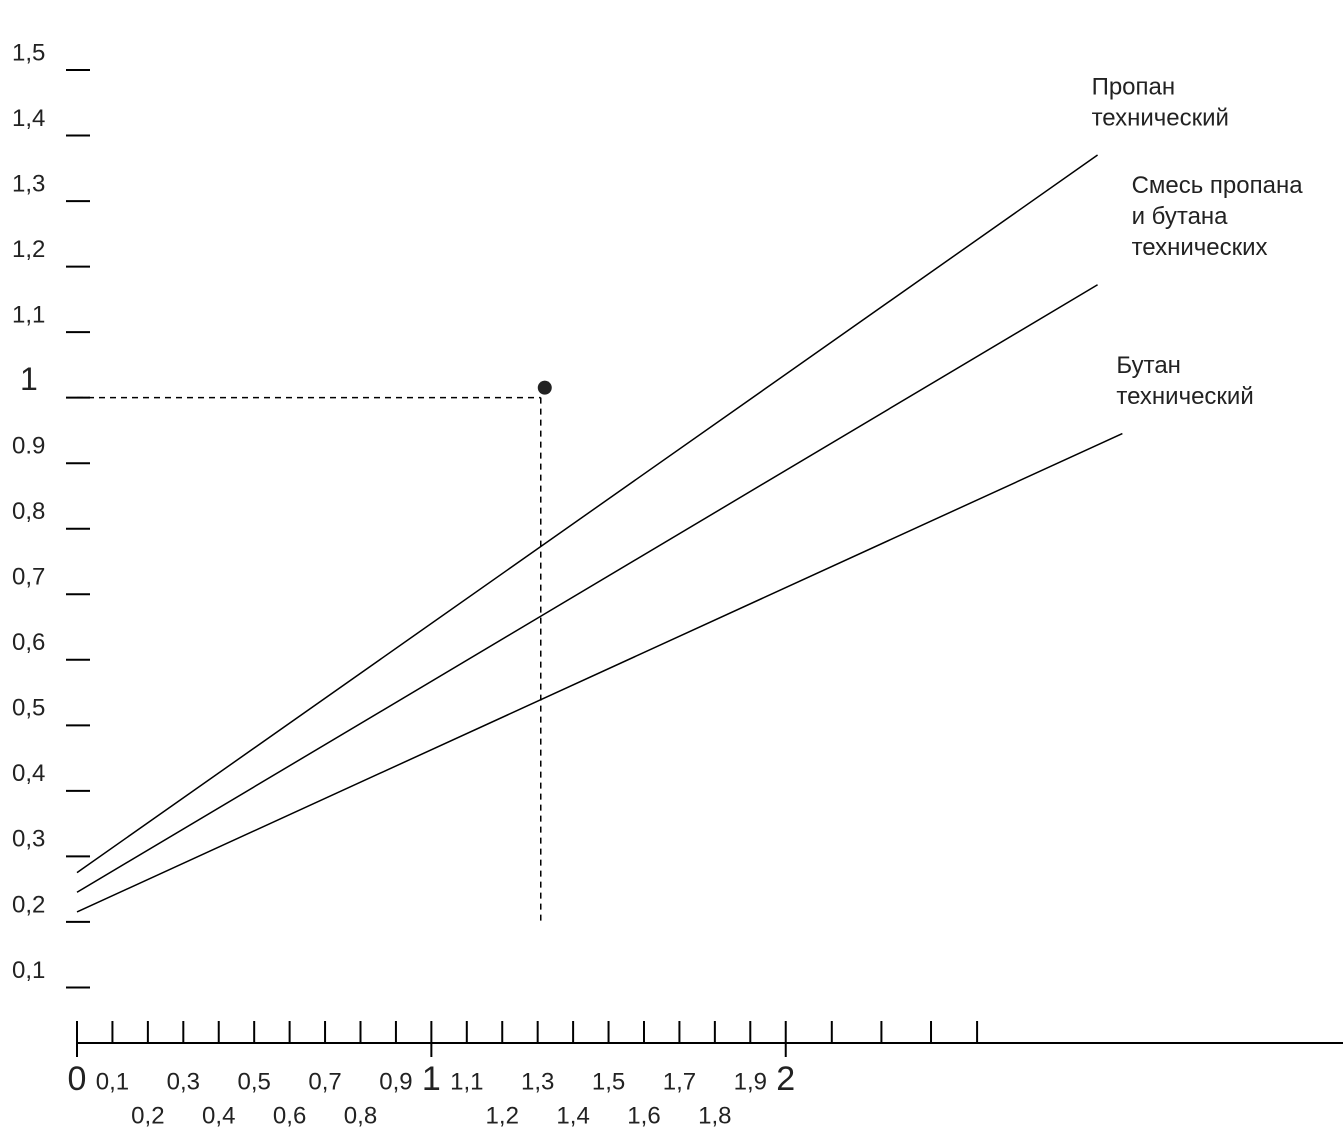 The image size is (1343, 1134). What do you see at coordinates (28, 249) in the screenshot?
I see `y-tick-label: 1,2` at bounding box center [28, 249].